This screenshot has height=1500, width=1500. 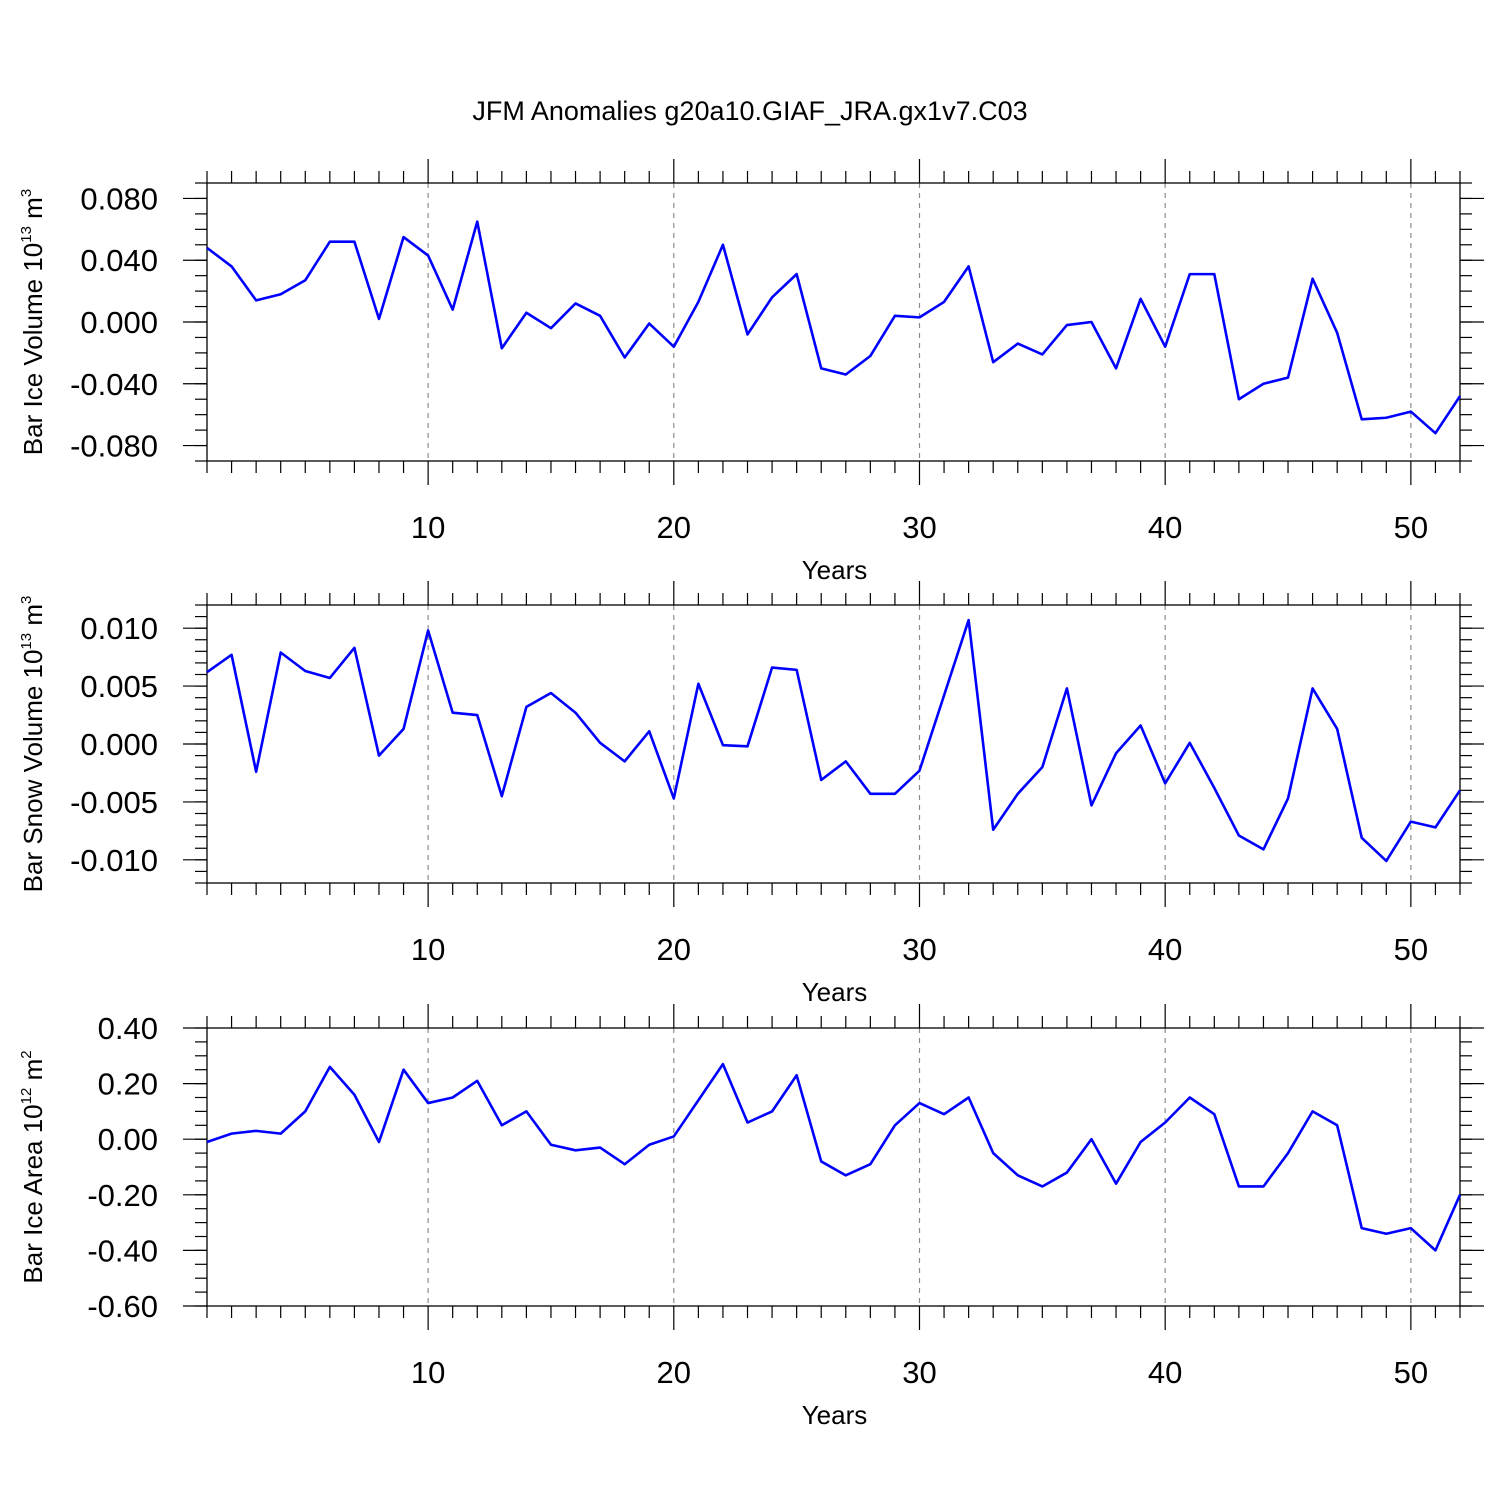 I want to click on x-axis-title: Years, so click(x=835, y=1415).